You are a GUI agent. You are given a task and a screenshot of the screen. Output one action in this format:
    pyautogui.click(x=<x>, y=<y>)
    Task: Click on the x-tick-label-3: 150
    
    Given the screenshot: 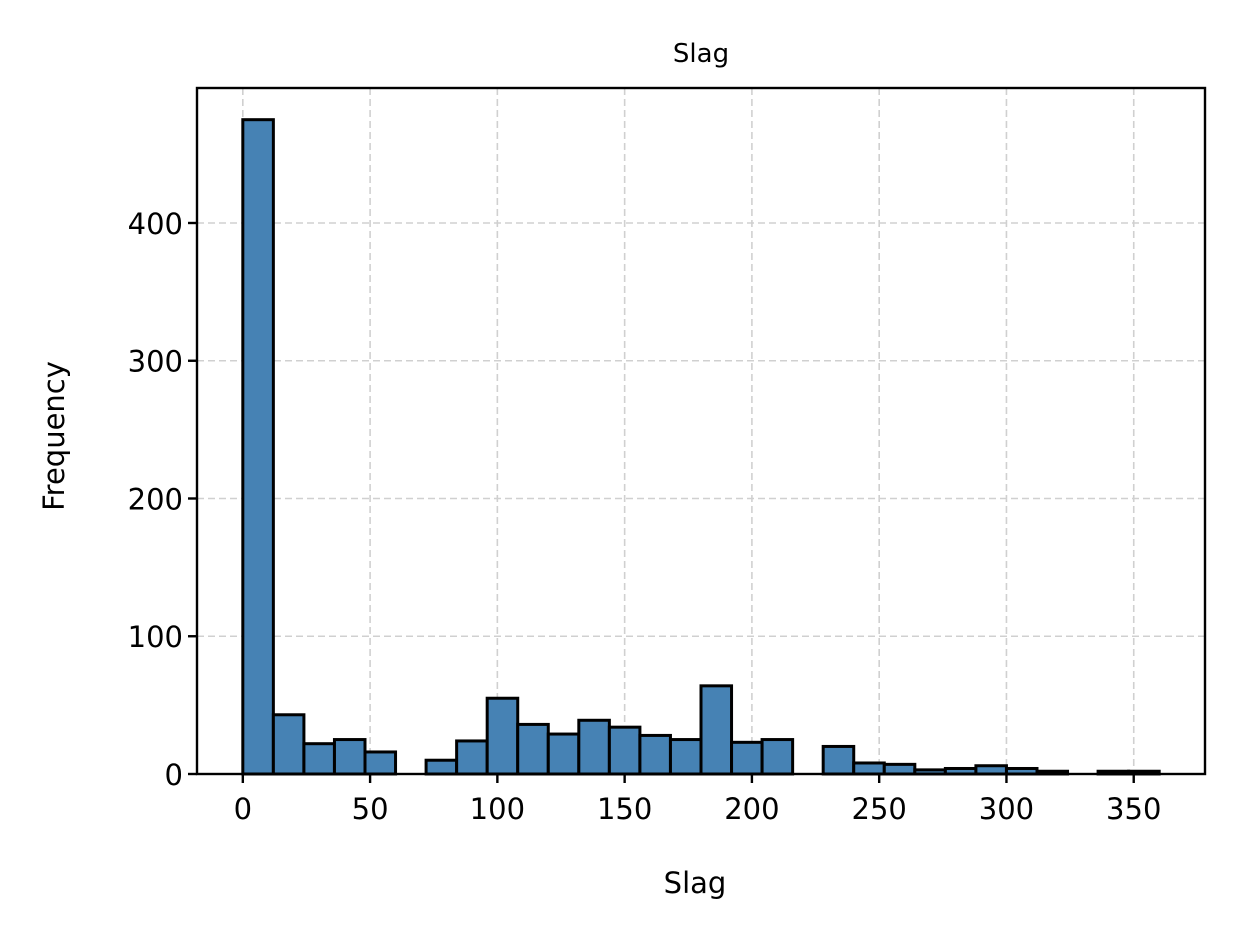 What is the action you would take?
    pyautogui.click(x=624, y=809)
    